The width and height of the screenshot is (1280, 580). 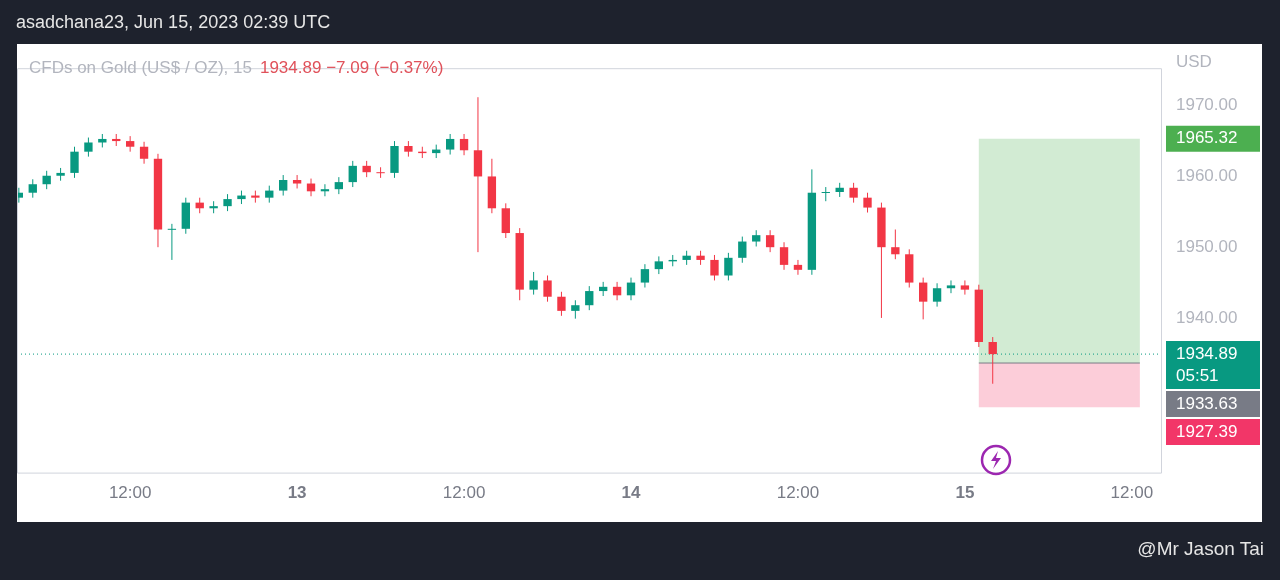 I want to click on y-tick-label: 1960.00, so click(x=1207, y=176).